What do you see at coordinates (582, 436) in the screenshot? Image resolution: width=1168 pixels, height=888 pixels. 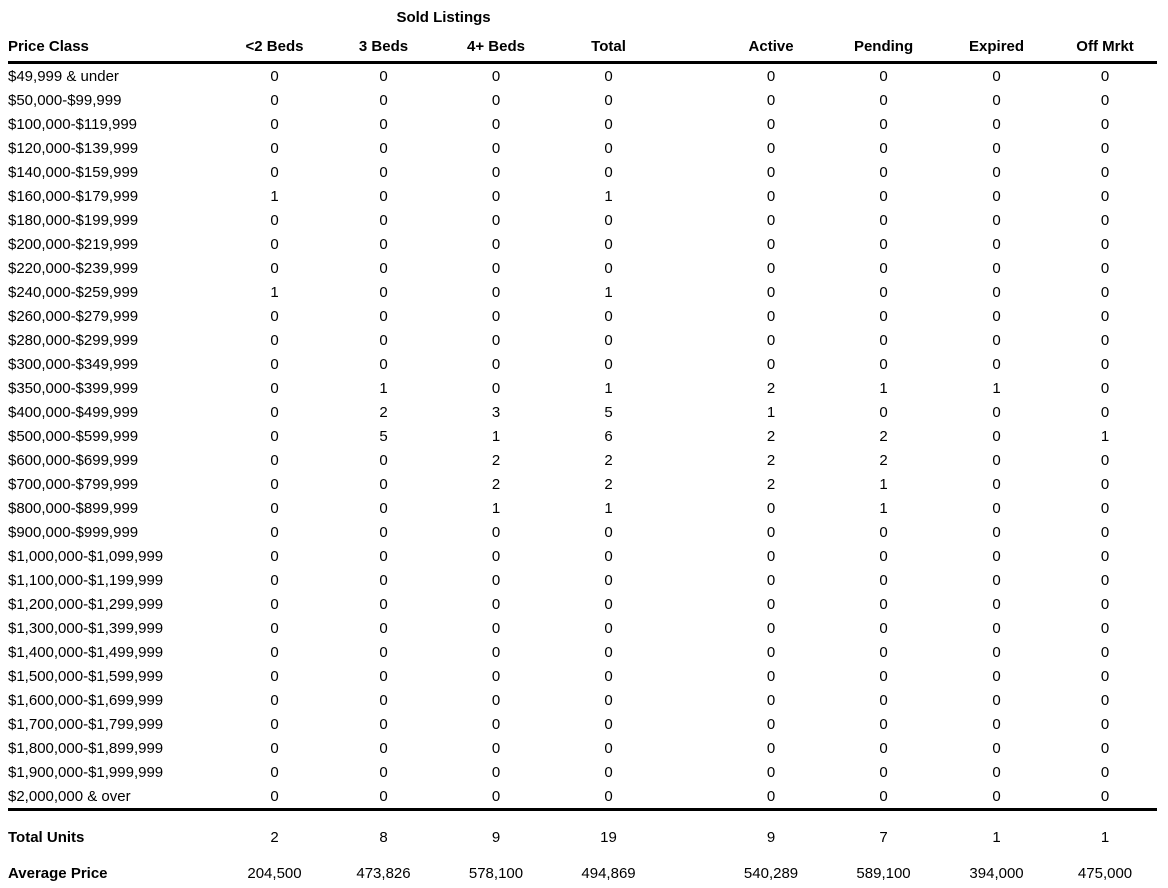 I see `table-row: $500,000-$599,999 0 5 1 6 2 2 0 1` at bounding box center [582, 436].